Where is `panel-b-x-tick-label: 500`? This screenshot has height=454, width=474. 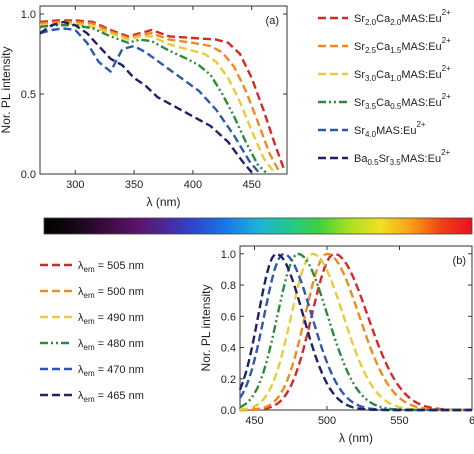 panel-b-x-tick-label: 500 is located at coordinates (327, 421).